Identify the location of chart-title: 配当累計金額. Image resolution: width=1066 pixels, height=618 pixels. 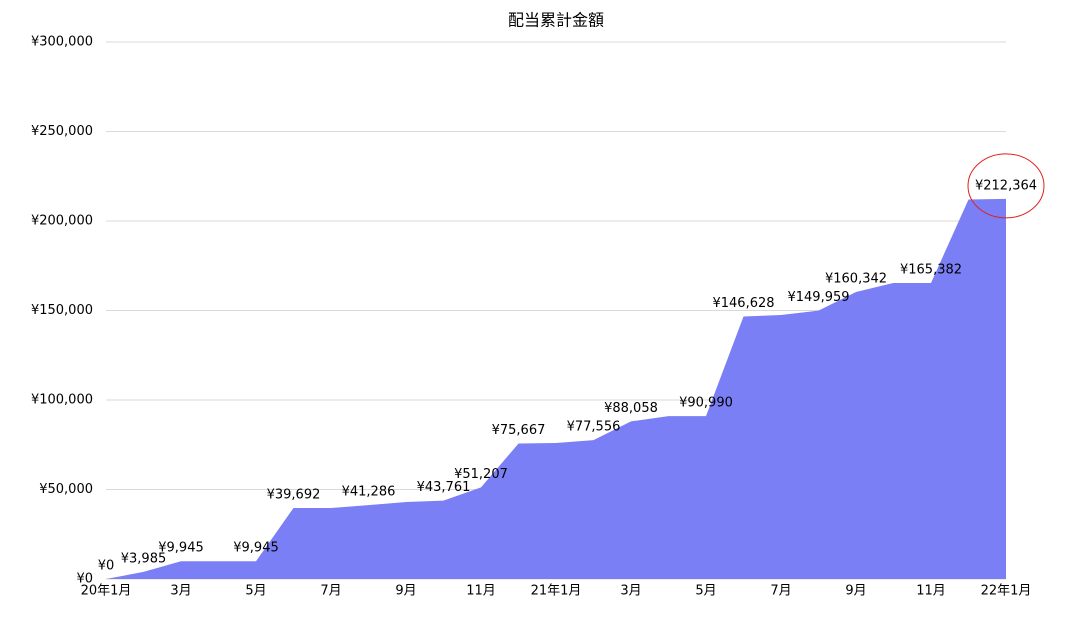
(556, 20).